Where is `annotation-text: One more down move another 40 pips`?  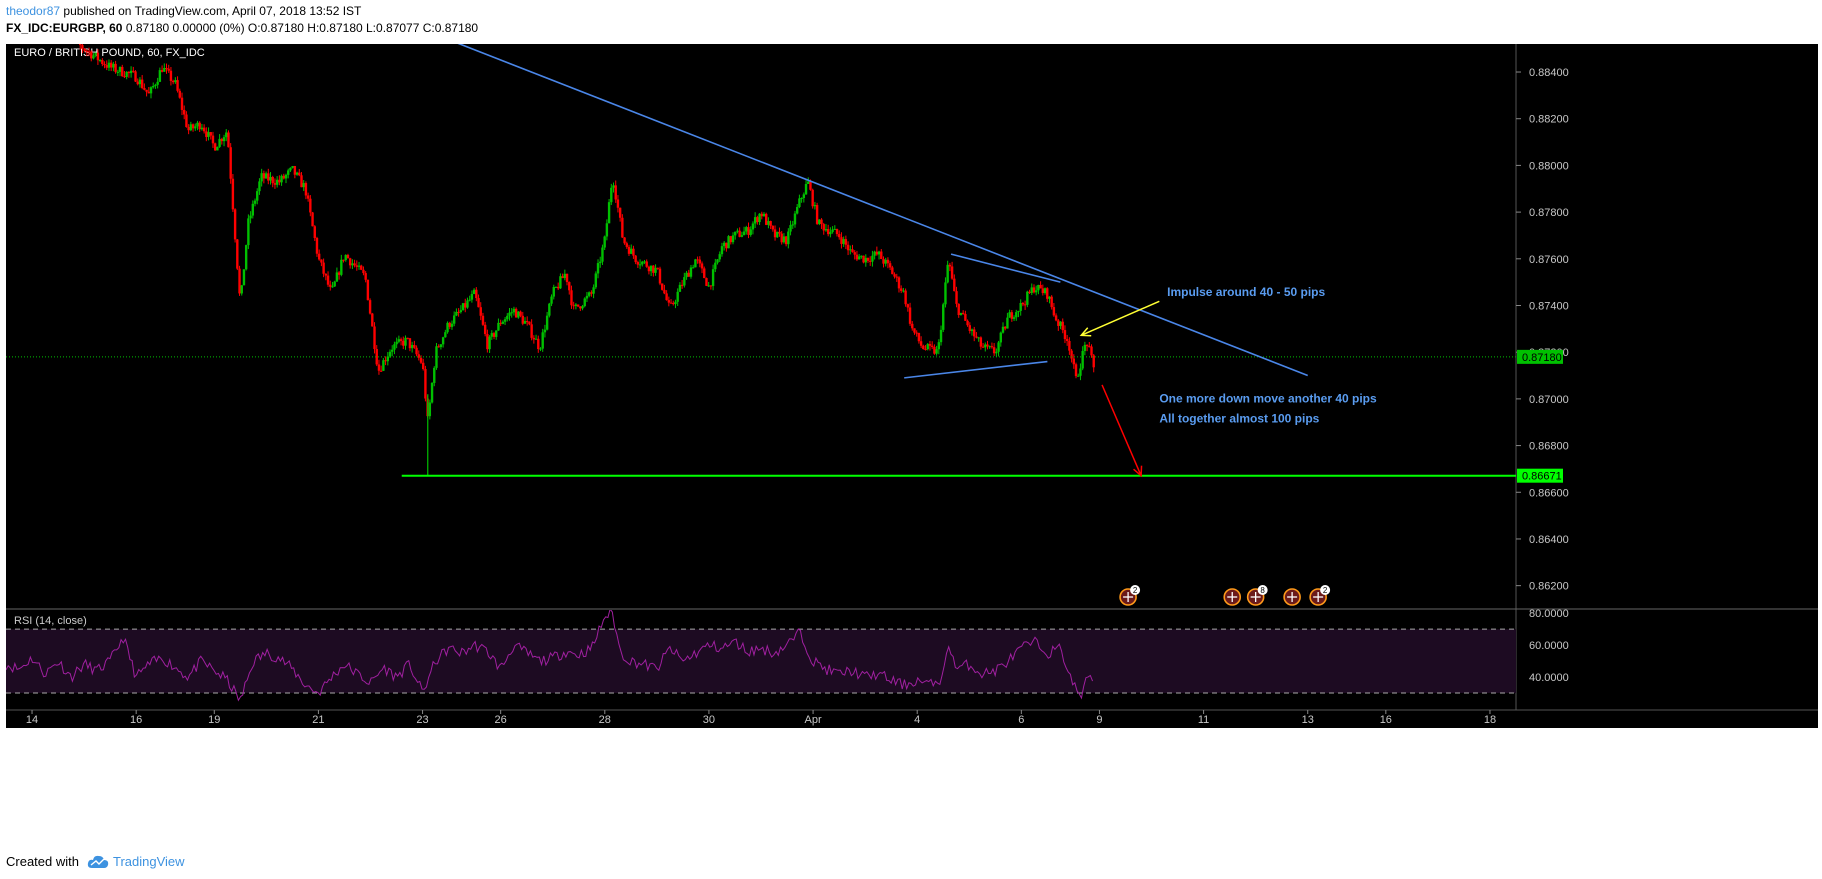 annotation-text: One more down move another 40 pips is located at coordinates (1268, 398).